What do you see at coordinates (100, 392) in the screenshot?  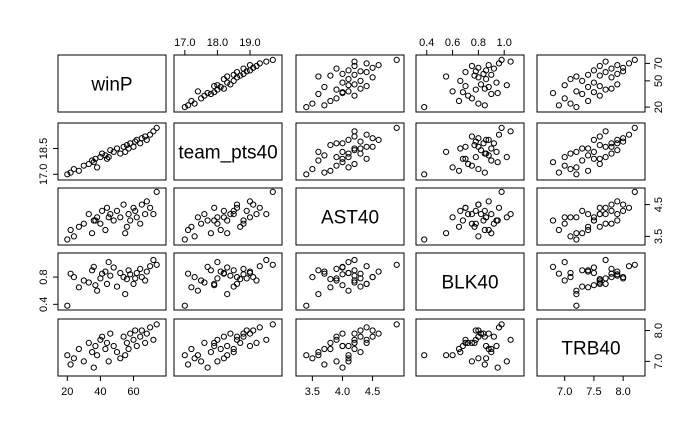 I see `x-tick-label-winP-1: 40` at bounding box center [100, 392].